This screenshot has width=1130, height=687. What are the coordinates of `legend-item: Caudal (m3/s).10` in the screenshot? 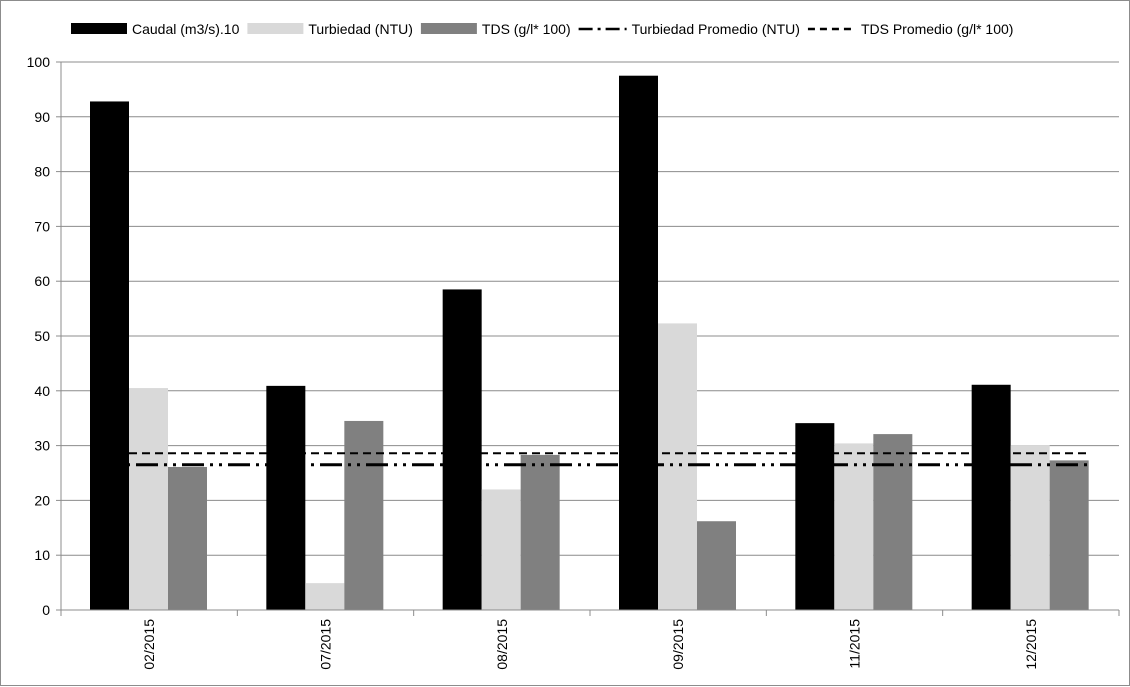 It's located at (155, 29).